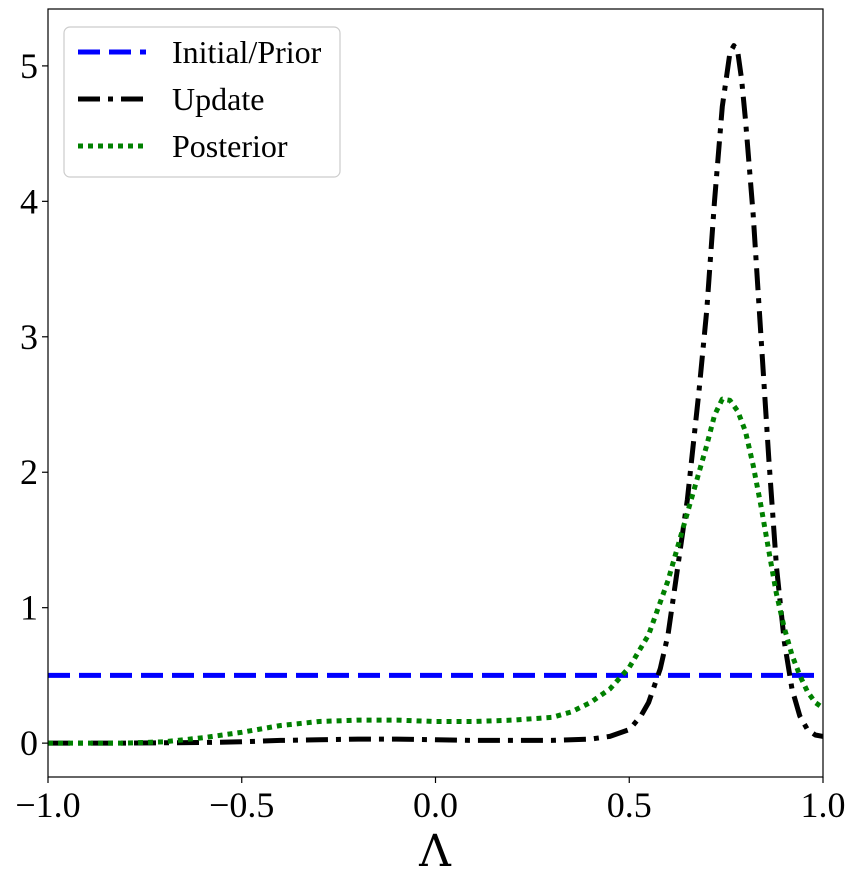 This screenshot has width=857, height=882. What do you see at coordinates (29, 66) in the screenshot?
I see `y-tick-label: 5` at bounding box center [29, 66].